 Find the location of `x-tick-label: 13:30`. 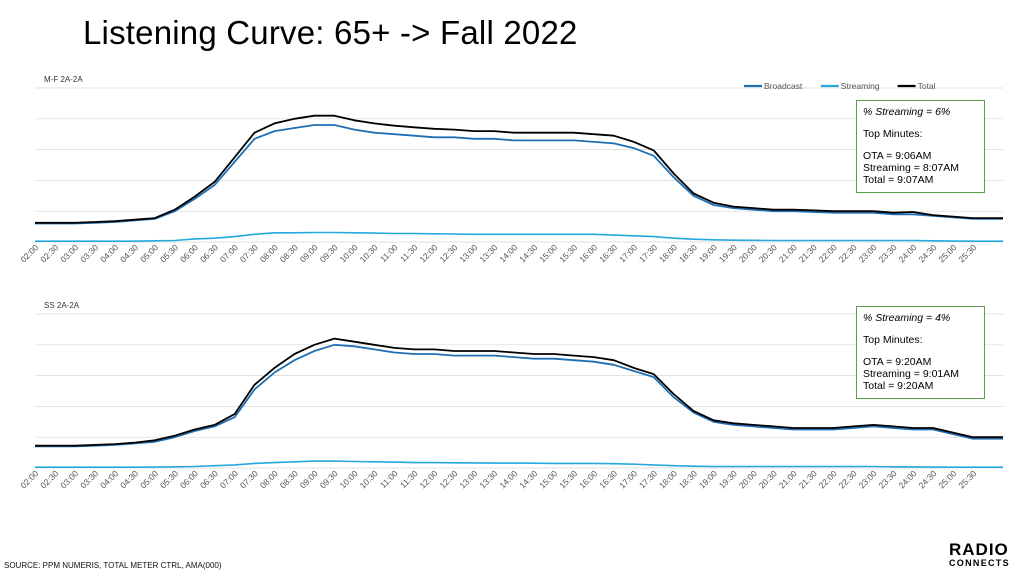

x-tick-label: 13:30 is located at coordinates (488, 253).